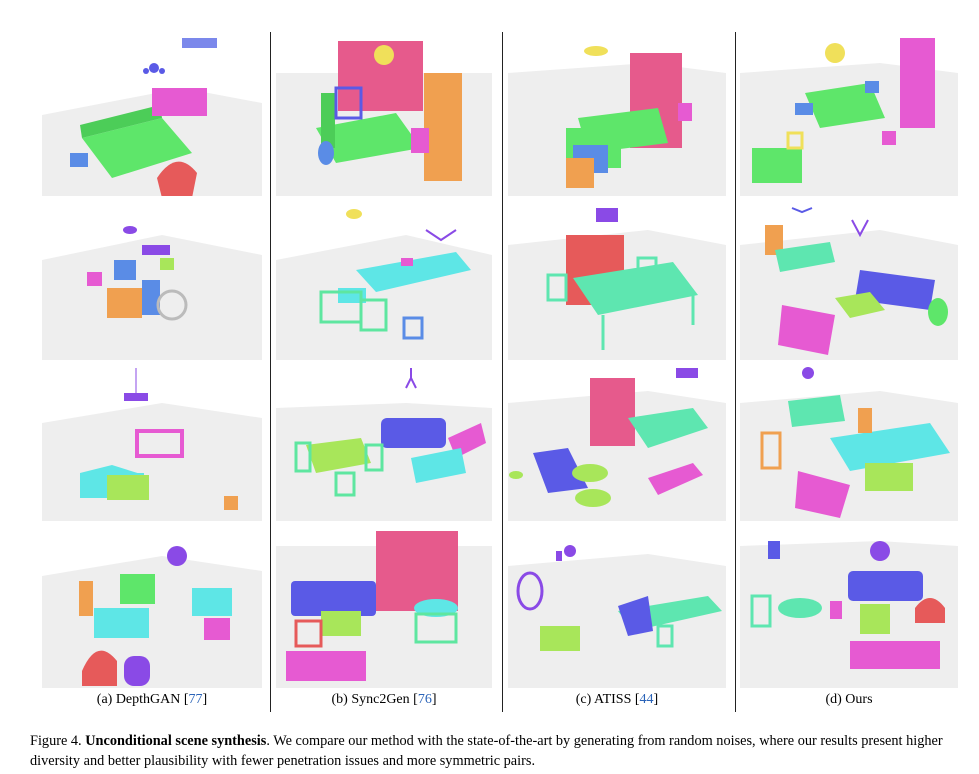  Describe the element at coordinates (646, 699) in the screenshot. I see `citation-link: 44` at that location.